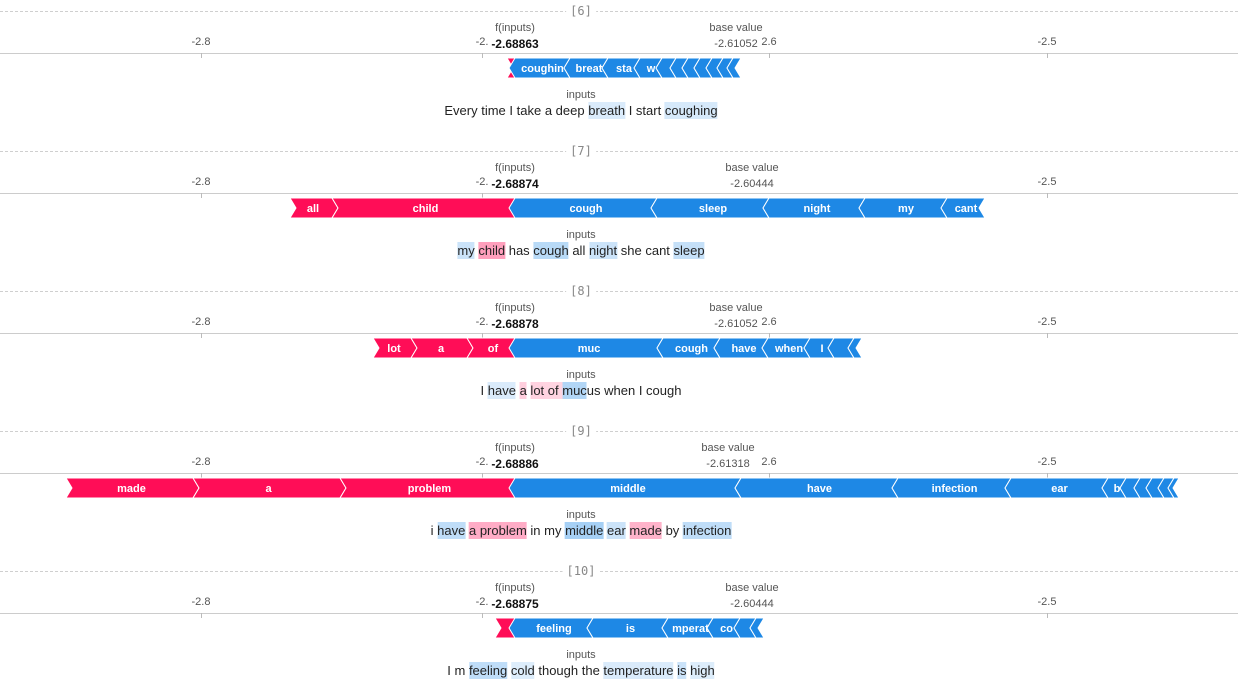  Describe the element at coordinates (603, 250) in the screenshot. I see `input-token: night` at that location.